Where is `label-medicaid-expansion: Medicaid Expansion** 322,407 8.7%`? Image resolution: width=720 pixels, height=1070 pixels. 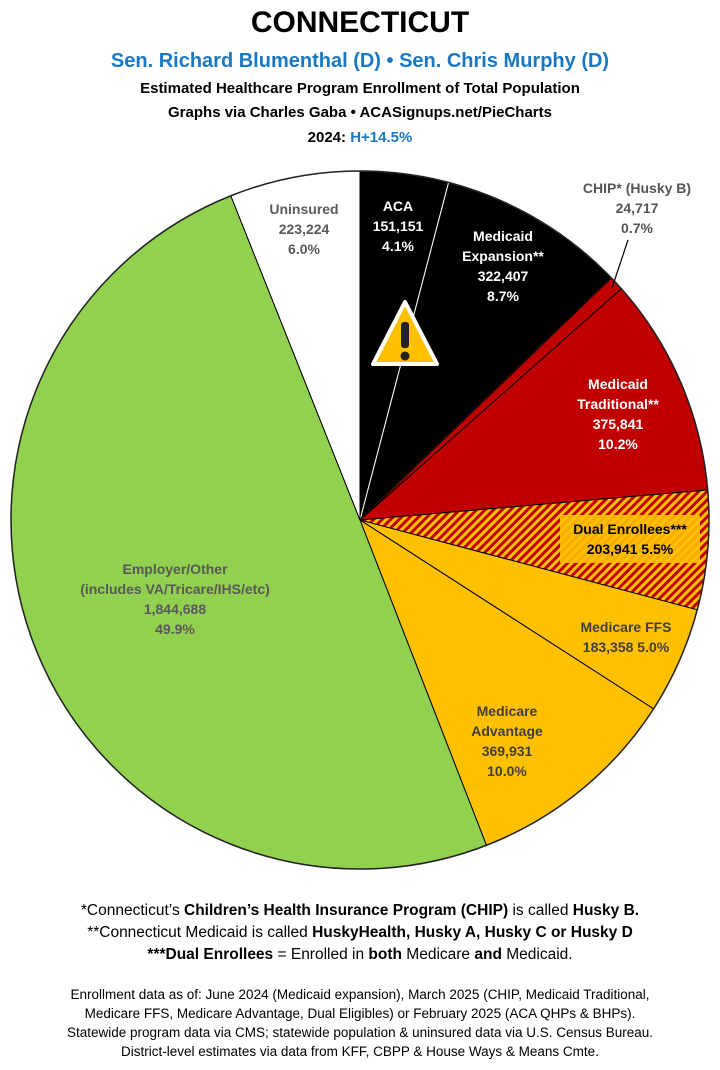
label-medicaid-expansion: Medicaid Expansion** 322,407 8.7% is located at coordinates (503, 266).